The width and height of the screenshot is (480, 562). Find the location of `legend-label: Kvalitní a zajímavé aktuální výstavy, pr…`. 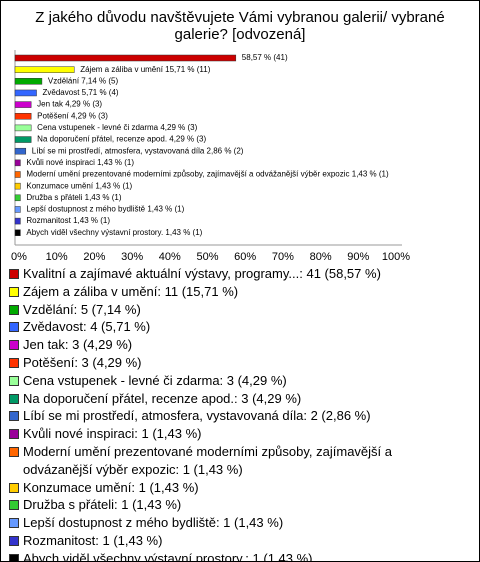

legend-label: Kvalitní a zajímavé aktuální výstavy, pr… is located at coordinates (202, 273).